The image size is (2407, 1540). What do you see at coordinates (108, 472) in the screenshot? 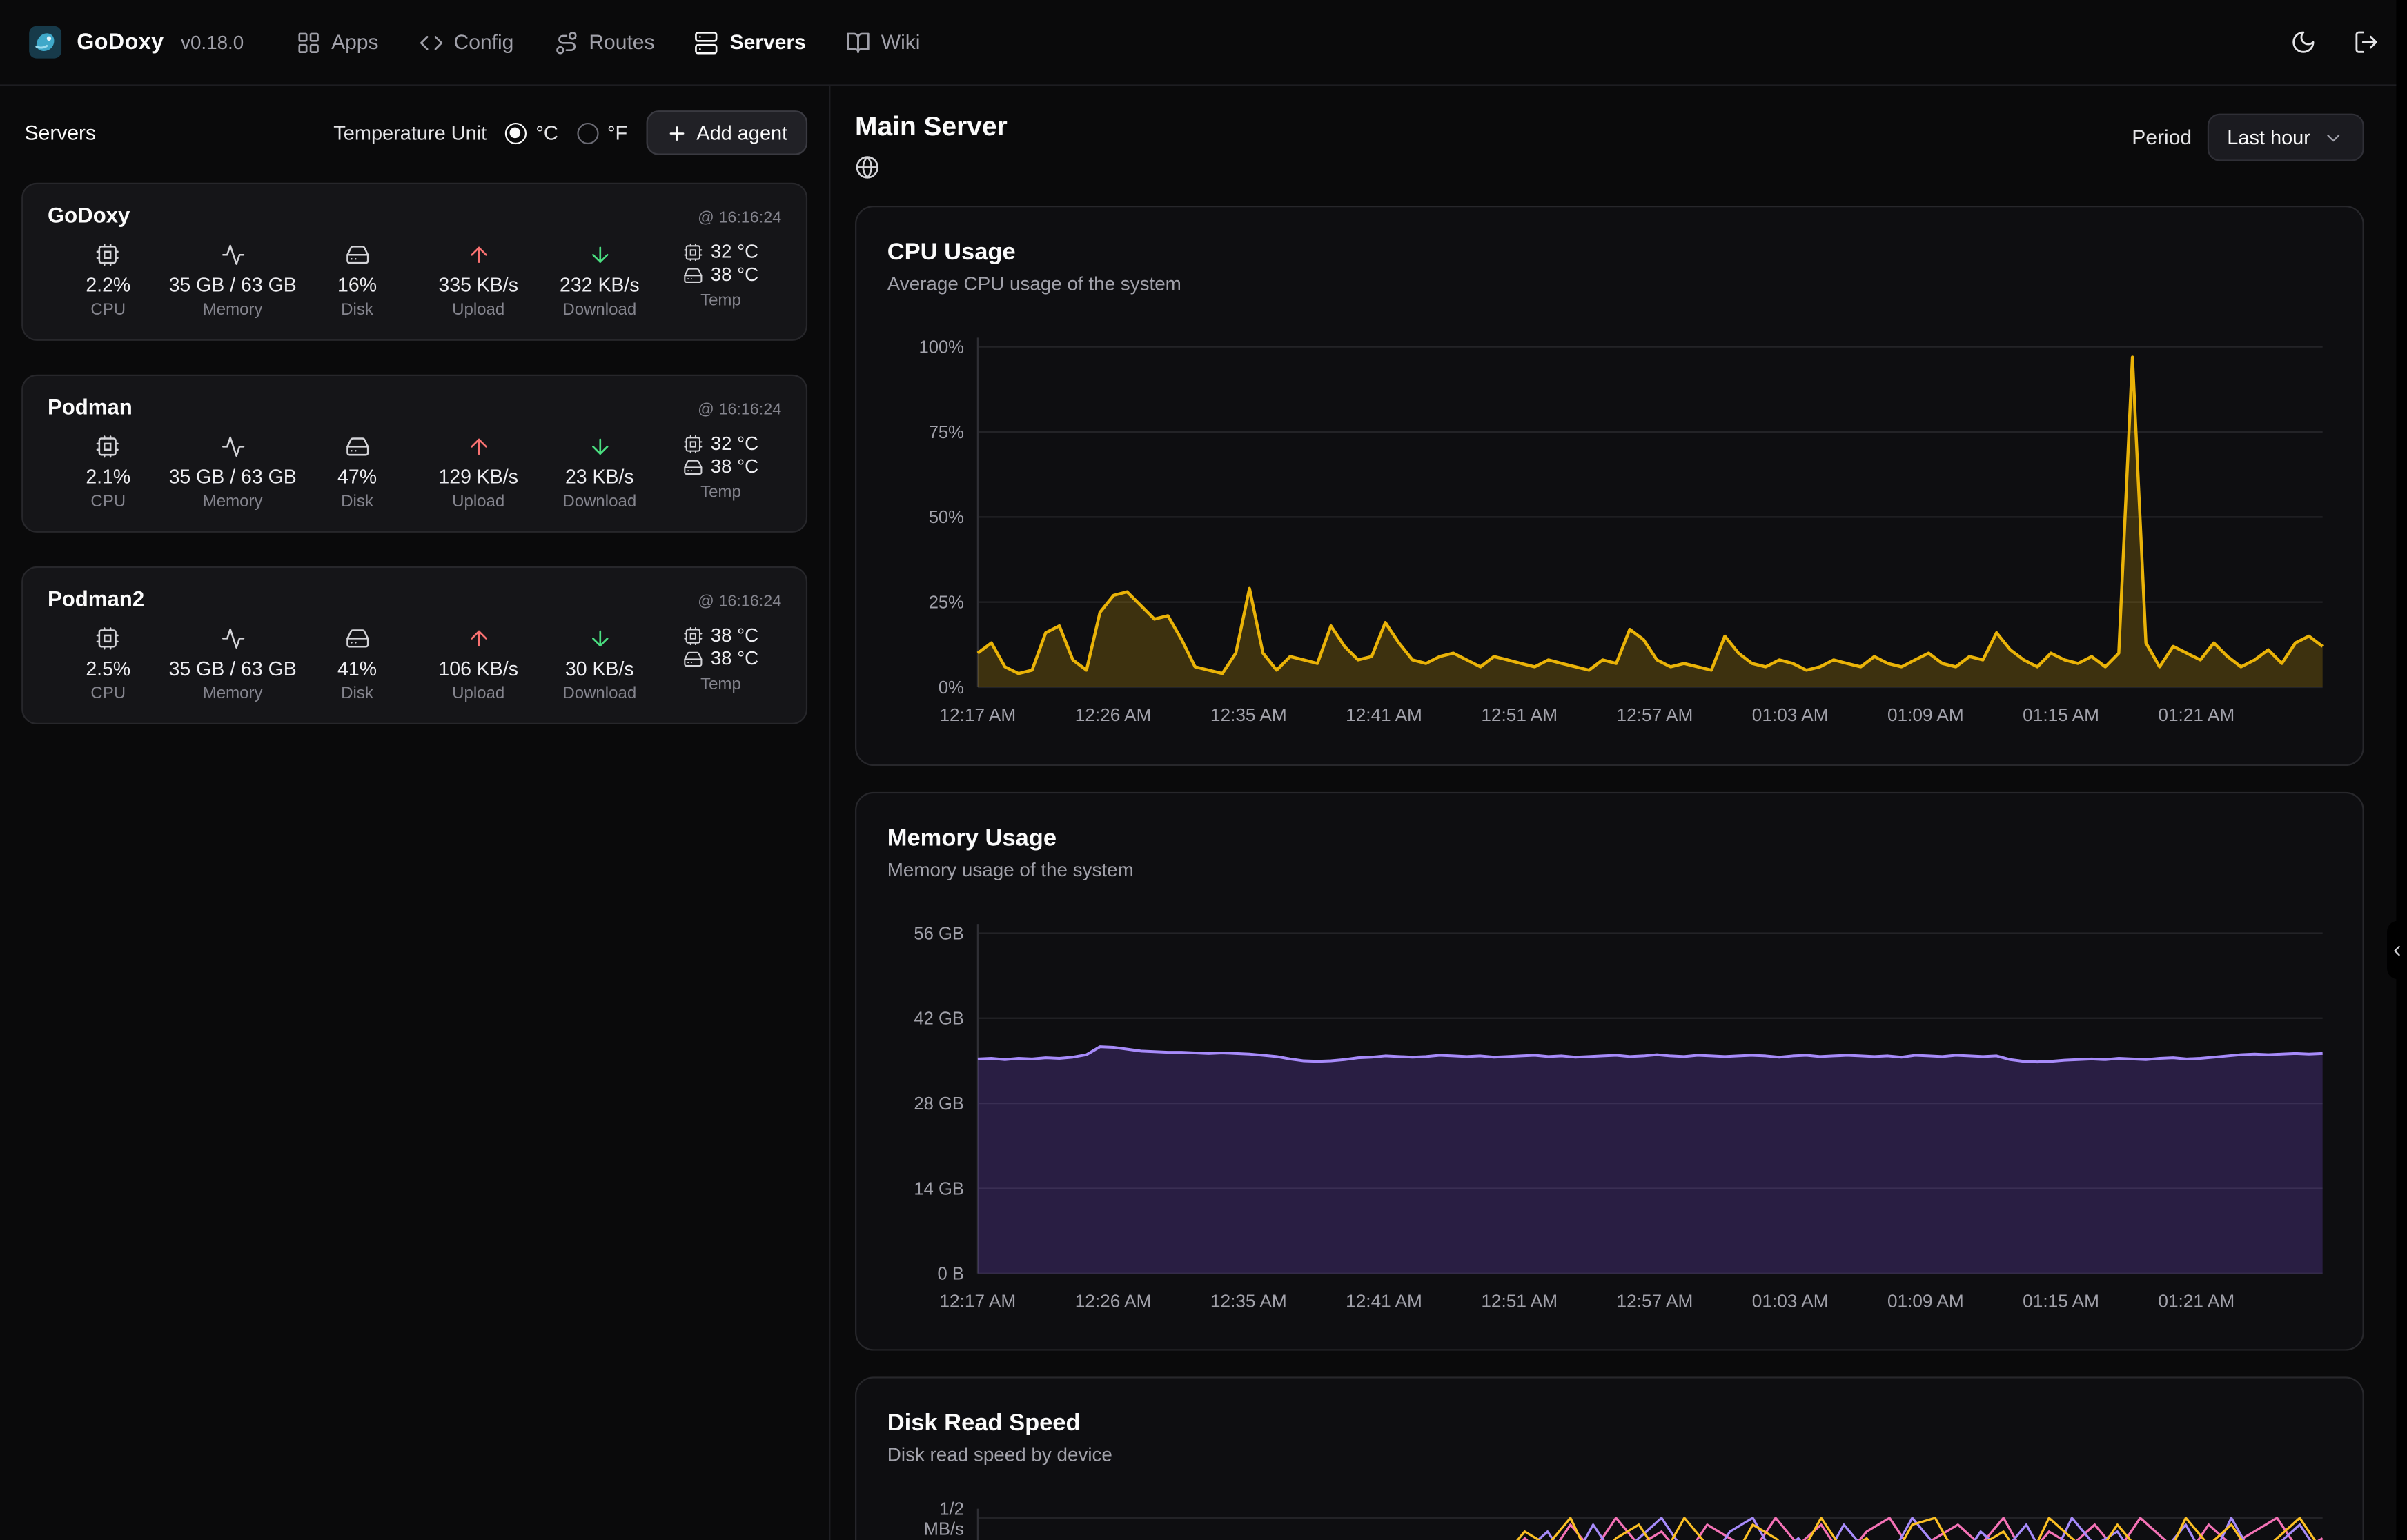
I see `metric-cpu: 2.1% CPU` at bounding box center [108, 472].